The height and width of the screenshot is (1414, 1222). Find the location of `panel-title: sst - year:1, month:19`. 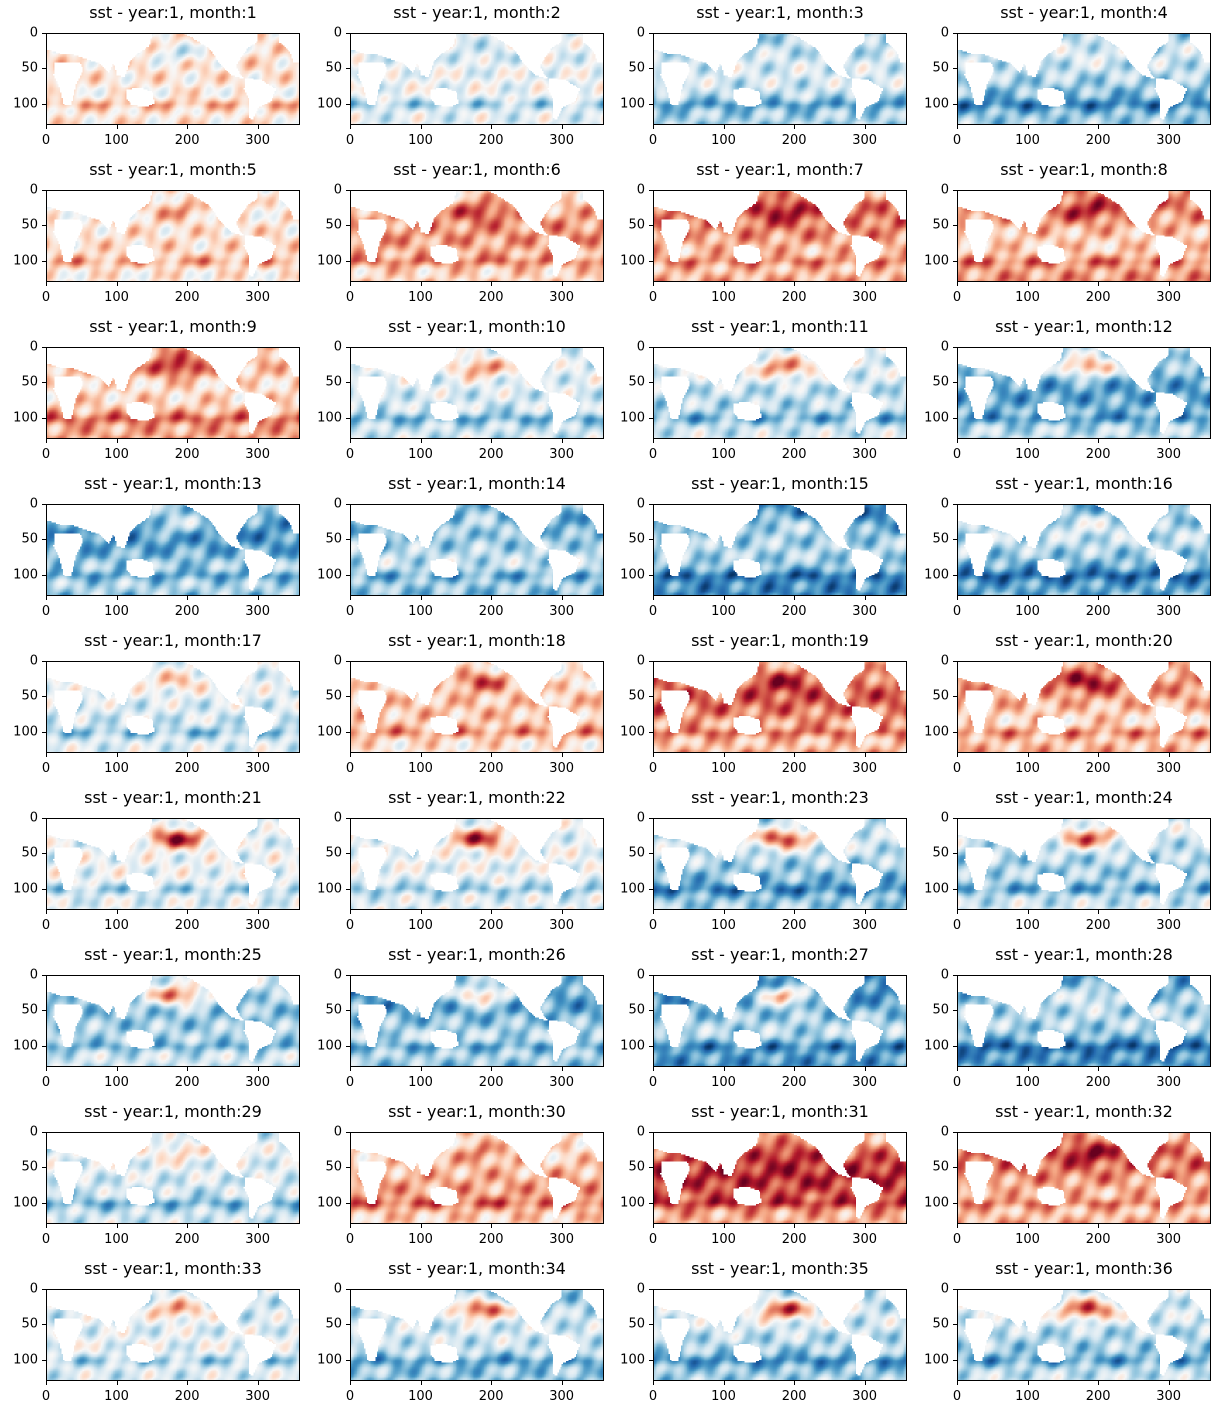

panel-title: sst - year:1, month:19 is located at coordinates (780, 640).